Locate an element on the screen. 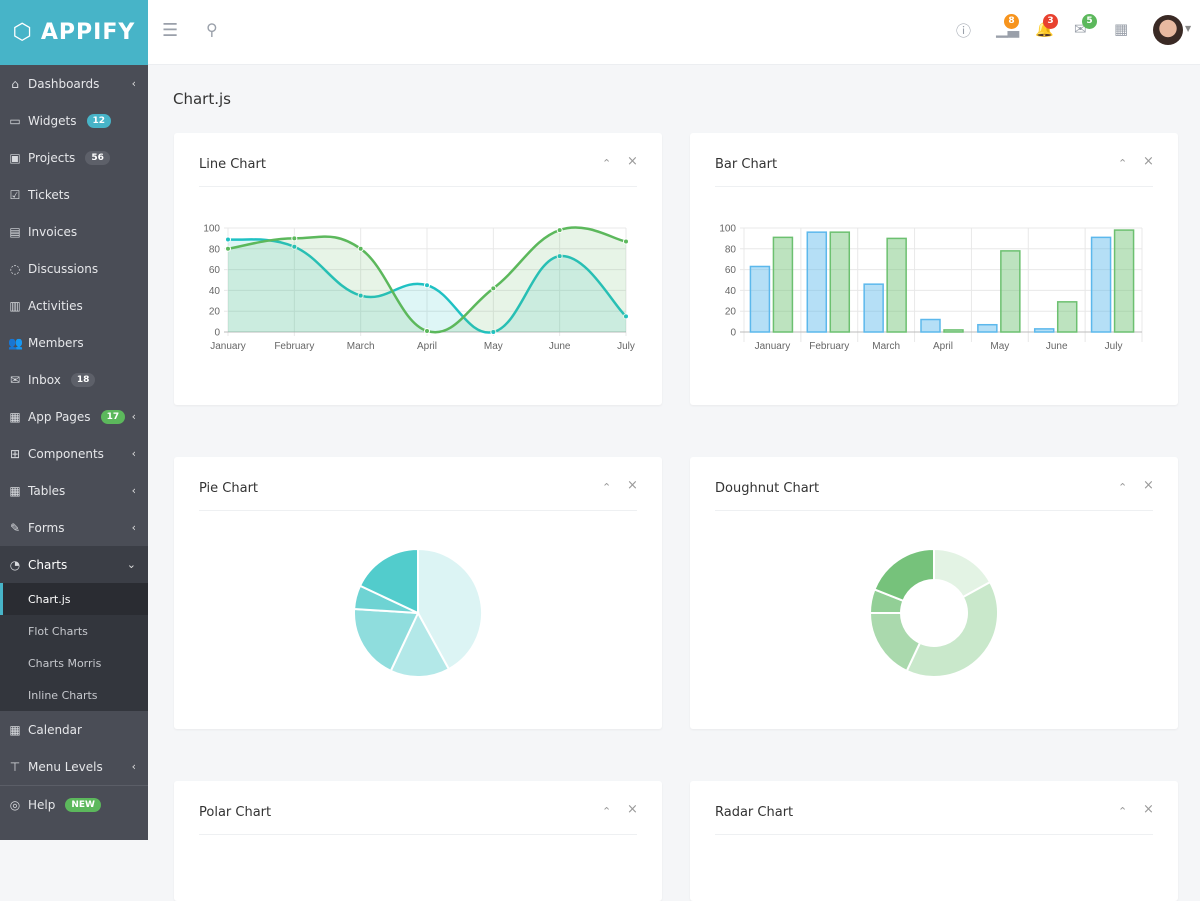 Image resolution: width=1200 pixels, height=901 pixels. sidebar-item-invoices: ▤ Invoices is located at coordinates (74, 231).